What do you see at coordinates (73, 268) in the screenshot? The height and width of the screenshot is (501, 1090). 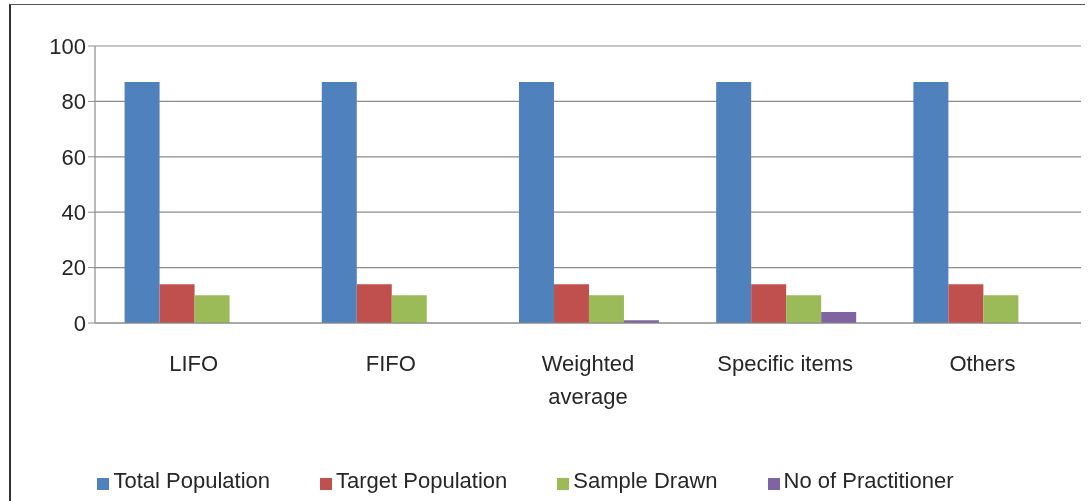 I see `y-tick-label: 20` at bounding box center [73, 268].